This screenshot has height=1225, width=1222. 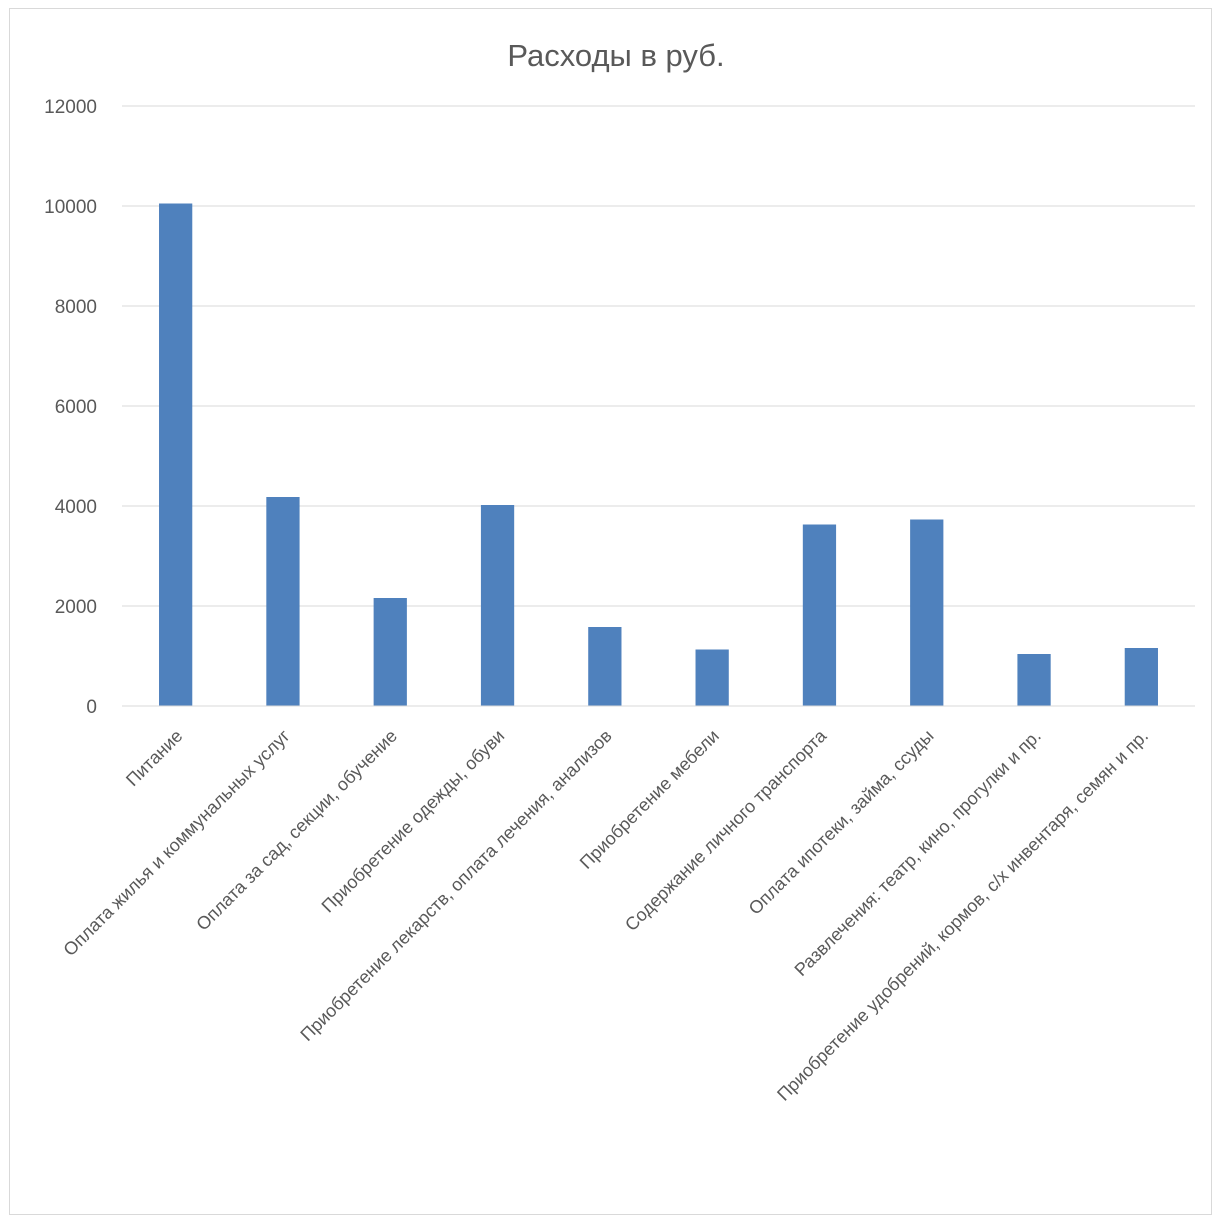 What do you see at coordinates (841, 822) in the screenshot?
I see `x-tick-label: Оплата ипотеки, займа, ссуды` at bounding box center [841, 822].